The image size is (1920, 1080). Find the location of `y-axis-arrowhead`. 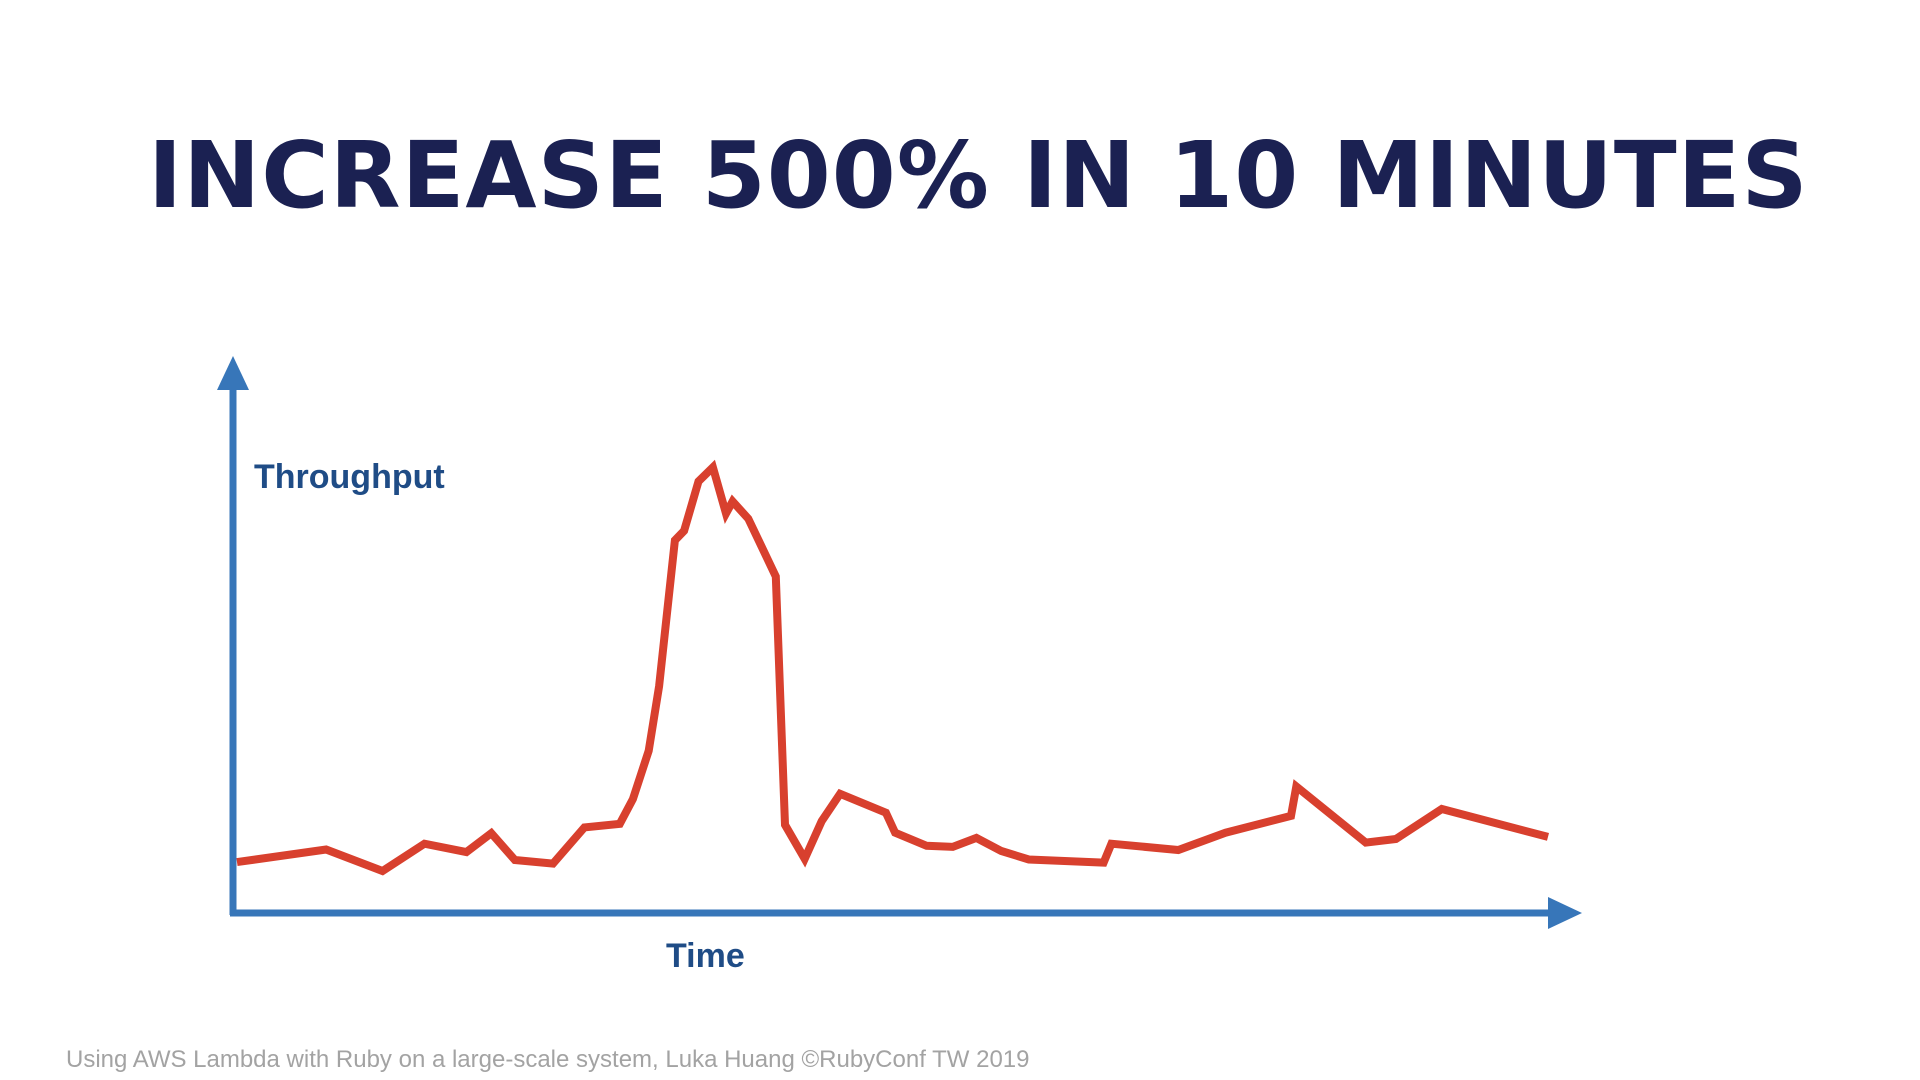

y-axis-arrowhead is located at coordinates (233, 373).